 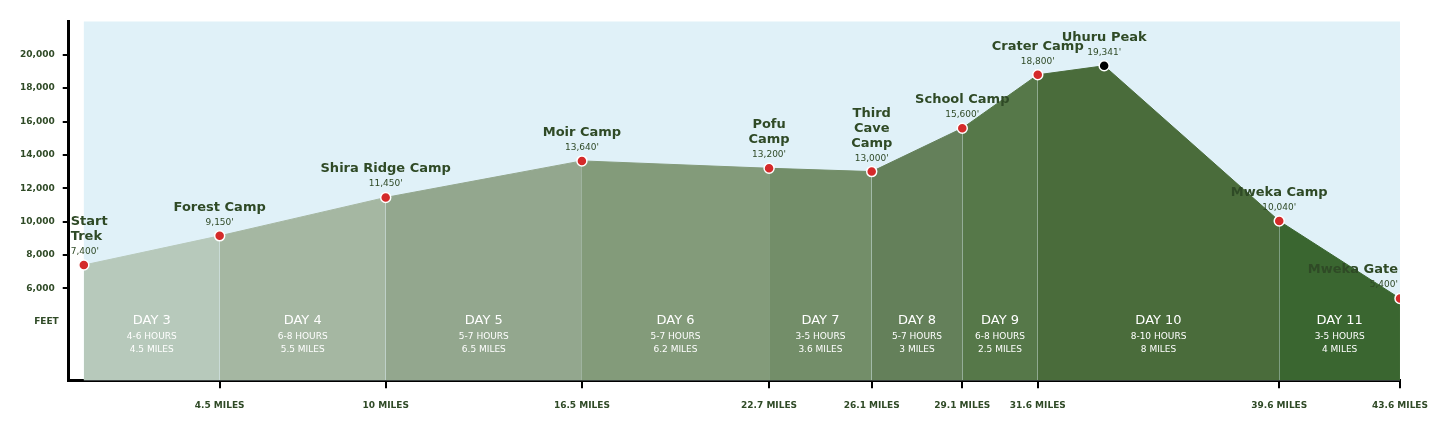 What do you see at coordinates (581, 146) in the screenshot?
I see `data-label: 13,640'` at bounding box center [581, 146].